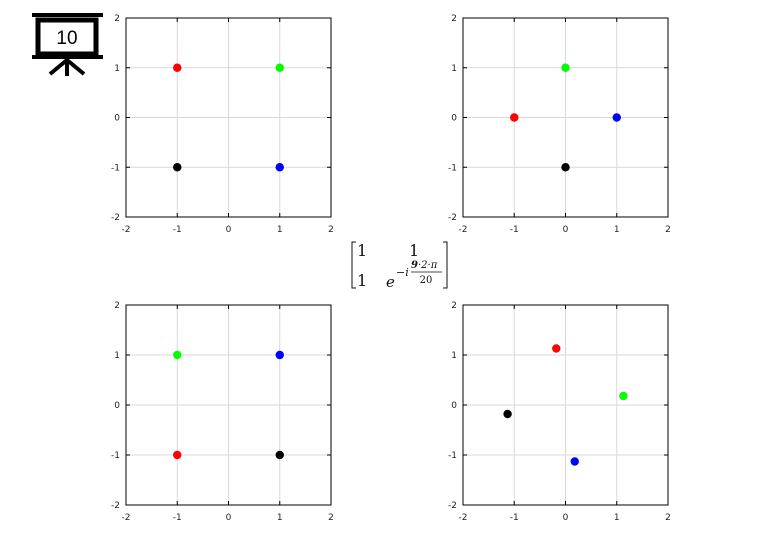 The image size is (758, 544). I want to click on badge-label: 10, so click(66, 38).